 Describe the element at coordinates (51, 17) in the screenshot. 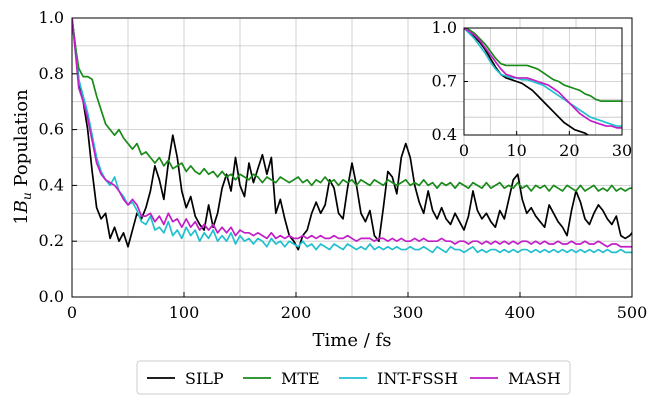

I see `y-tick-label: 1.0` at that location.